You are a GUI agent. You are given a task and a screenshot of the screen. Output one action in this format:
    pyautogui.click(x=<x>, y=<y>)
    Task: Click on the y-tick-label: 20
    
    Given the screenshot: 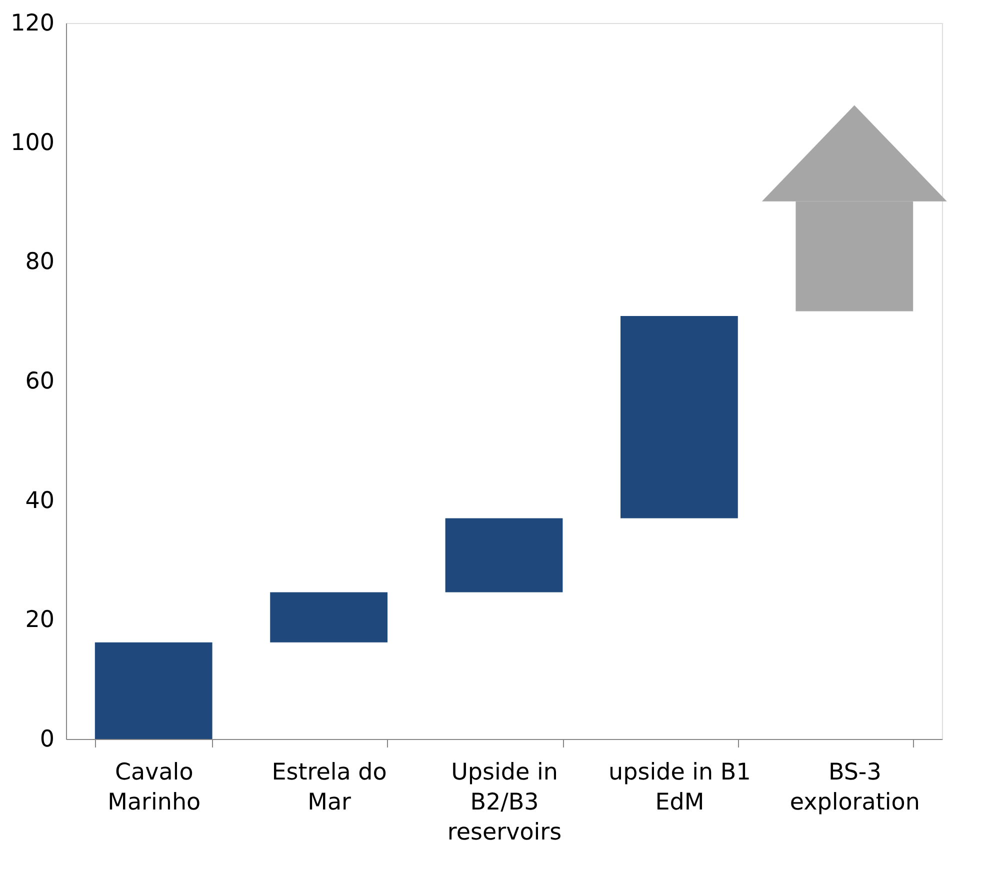 What is the action you would take?
    pyautogui.click(x=39, y=620)
    